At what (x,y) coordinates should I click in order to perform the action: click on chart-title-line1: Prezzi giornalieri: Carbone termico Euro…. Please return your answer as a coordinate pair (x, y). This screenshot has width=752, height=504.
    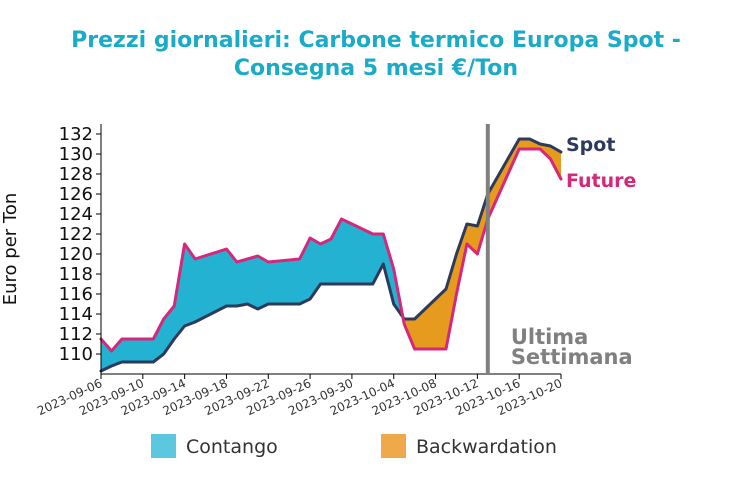
    Looking at the image, I should click on (376, 40).